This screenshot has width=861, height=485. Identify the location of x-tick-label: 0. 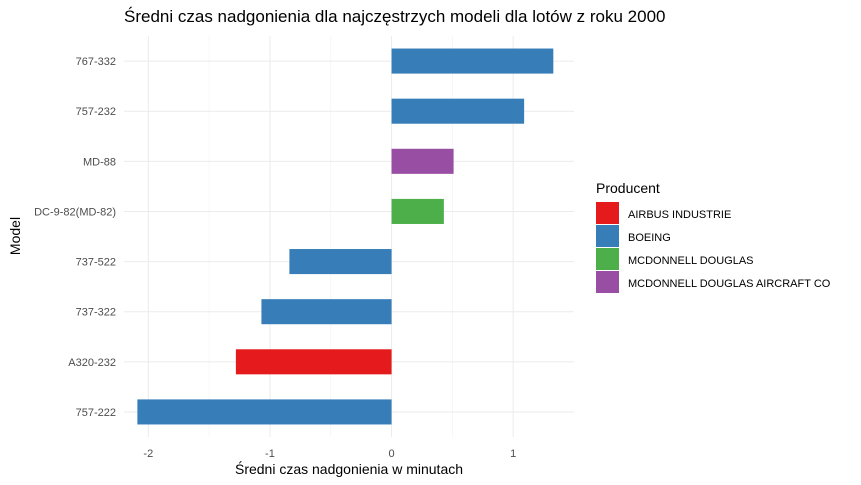
(392, 454).